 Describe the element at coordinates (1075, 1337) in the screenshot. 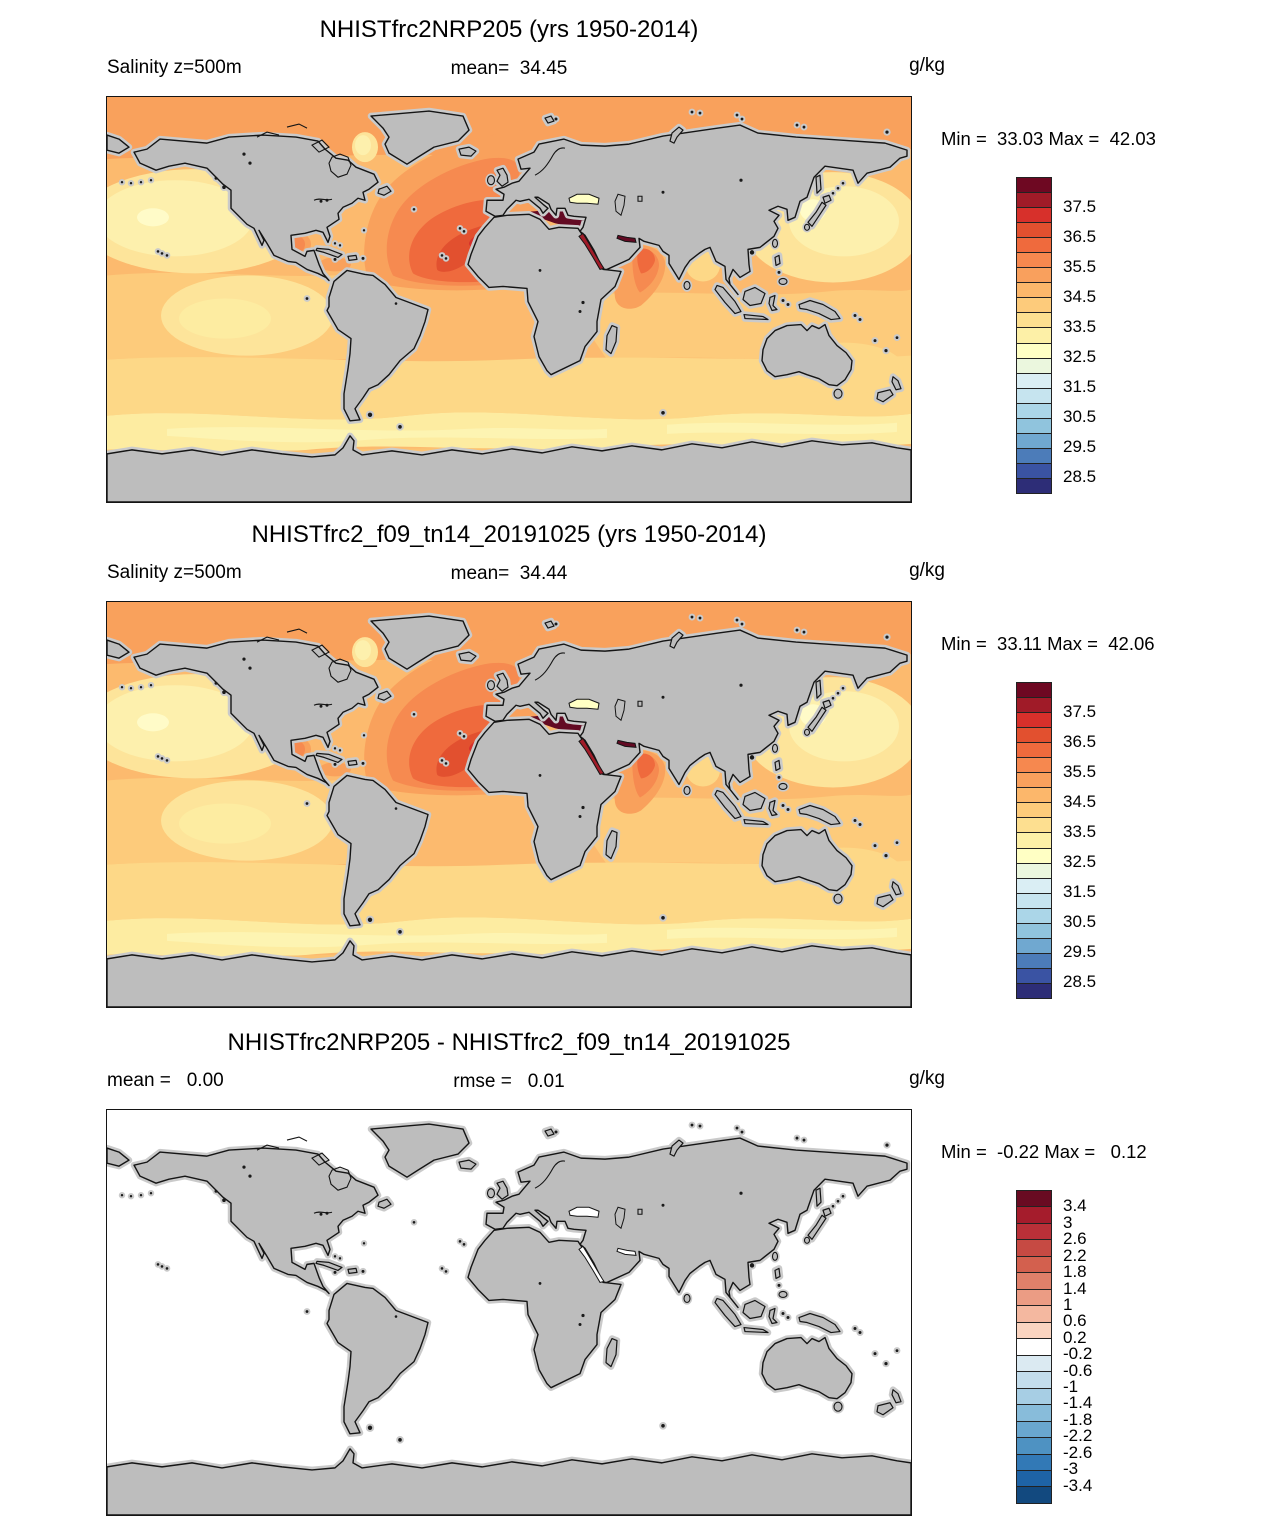

I see `colorbar-tick-label: 0.2` at that location.